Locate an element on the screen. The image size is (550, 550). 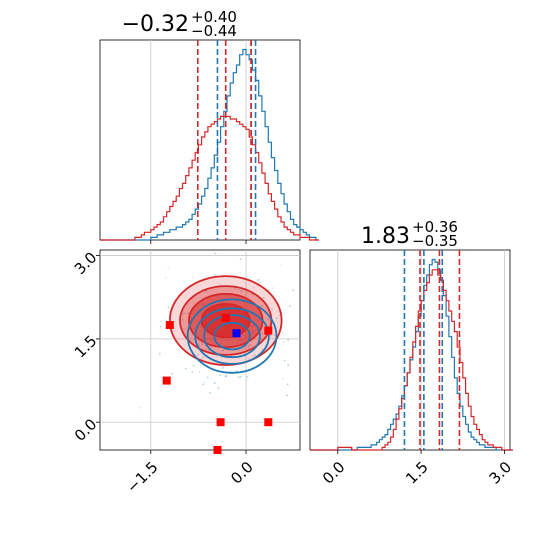
panel-title-sup: +0.36 is located at coordinates (435, 227).